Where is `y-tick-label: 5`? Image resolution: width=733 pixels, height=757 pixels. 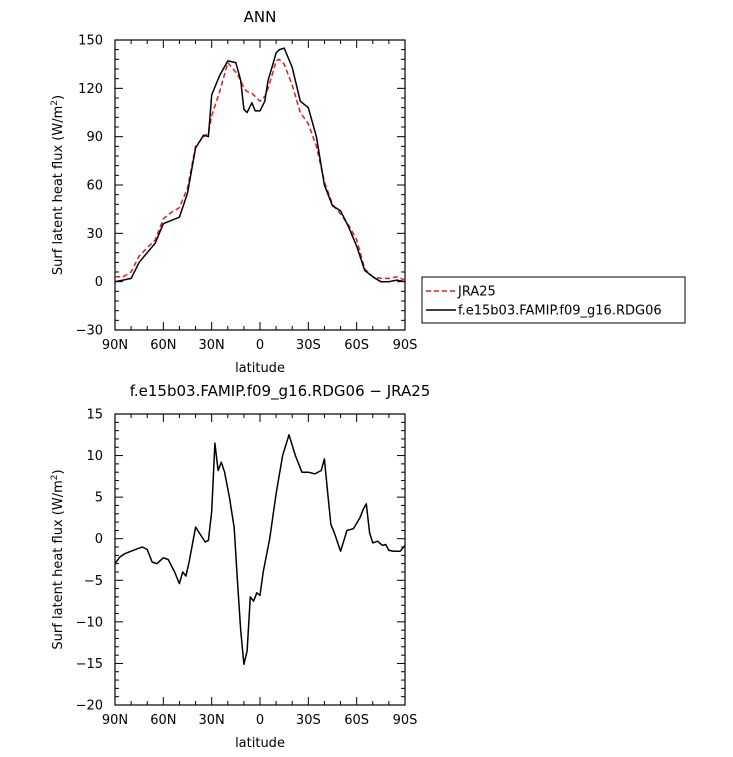 y-tick-label: 5 is located at coordinates (99, 498).